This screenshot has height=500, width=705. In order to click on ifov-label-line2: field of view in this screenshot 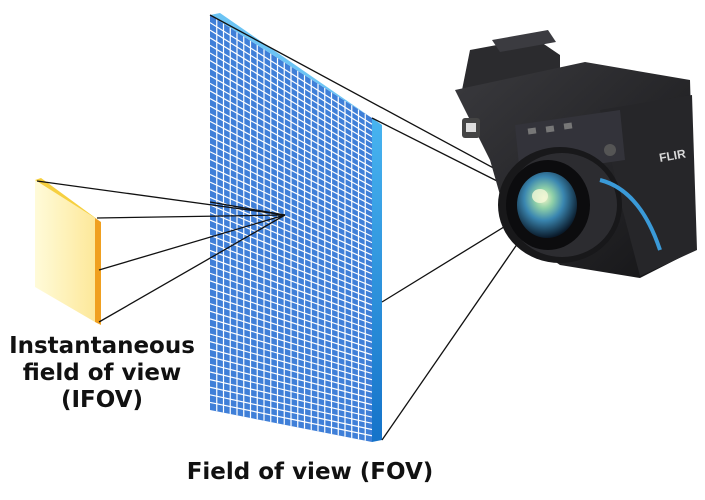, I will do `click(102, 373)`.